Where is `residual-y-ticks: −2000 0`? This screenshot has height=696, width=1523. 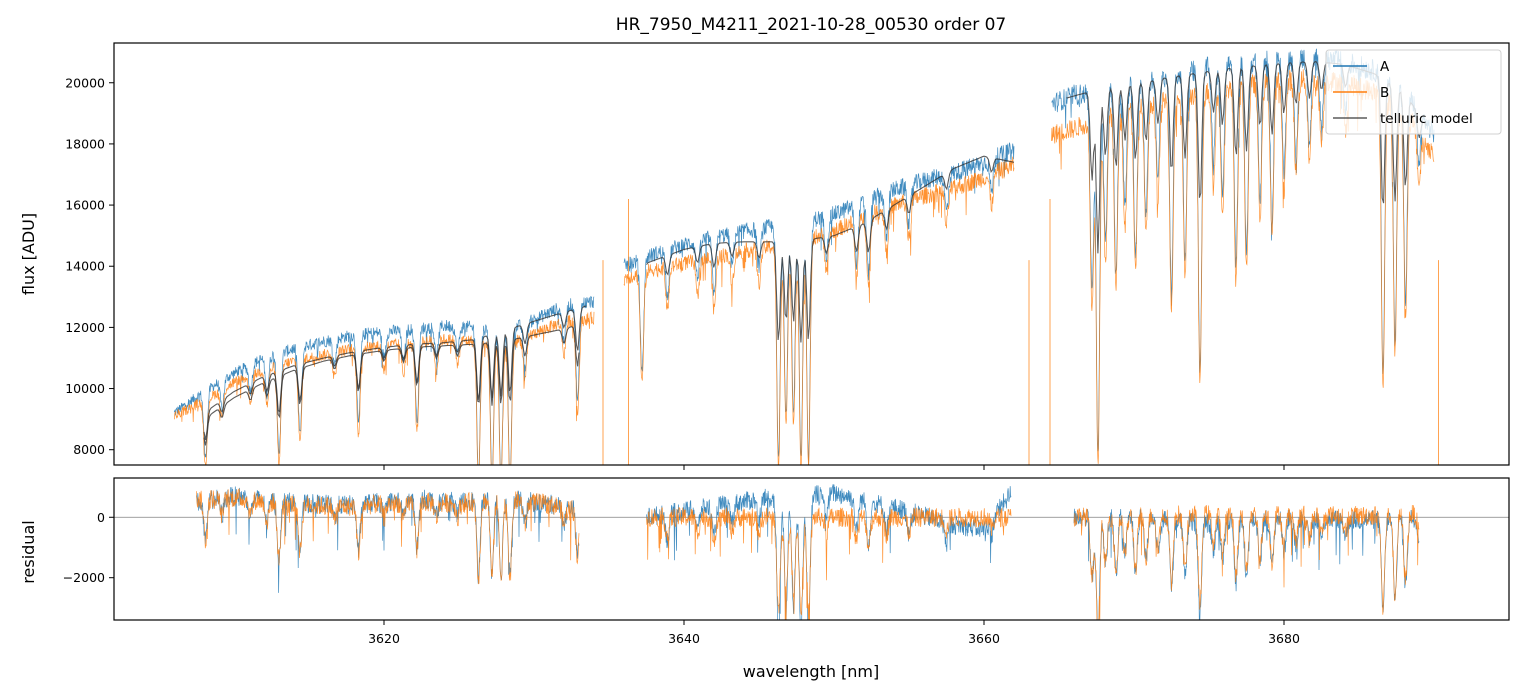
residual-y-ticks: −2000 0 is located at coordinates (88, 547).